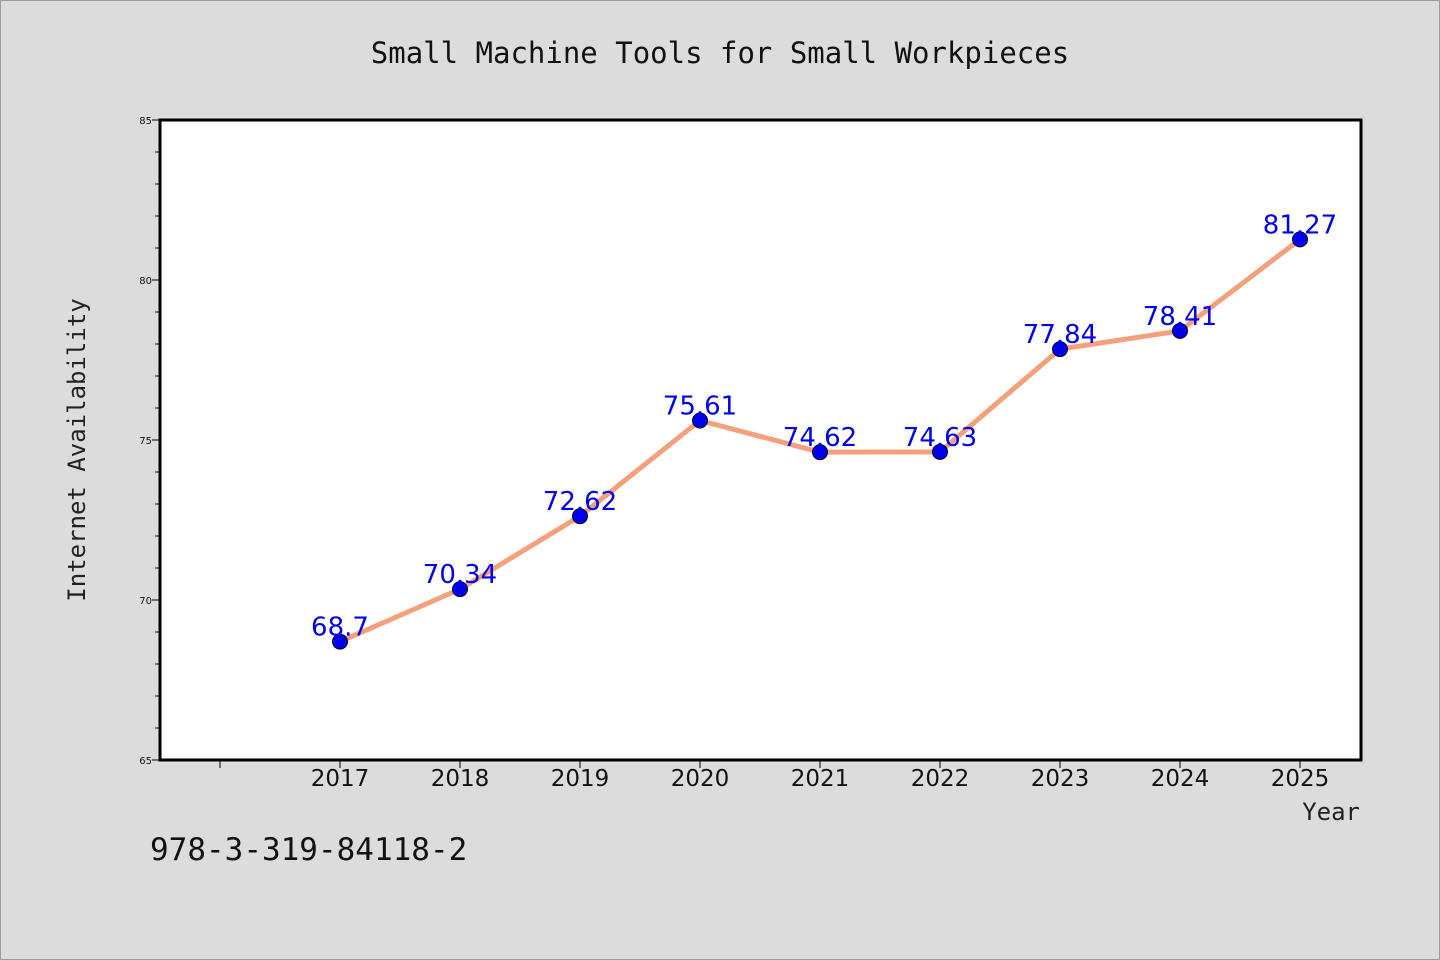 This screenshot has height=960, width=1440. Describe the element at coordinates (720, 53) in the screenshot. I see `chart-title: Small Machine Tools for Small Workpieces` at that location.